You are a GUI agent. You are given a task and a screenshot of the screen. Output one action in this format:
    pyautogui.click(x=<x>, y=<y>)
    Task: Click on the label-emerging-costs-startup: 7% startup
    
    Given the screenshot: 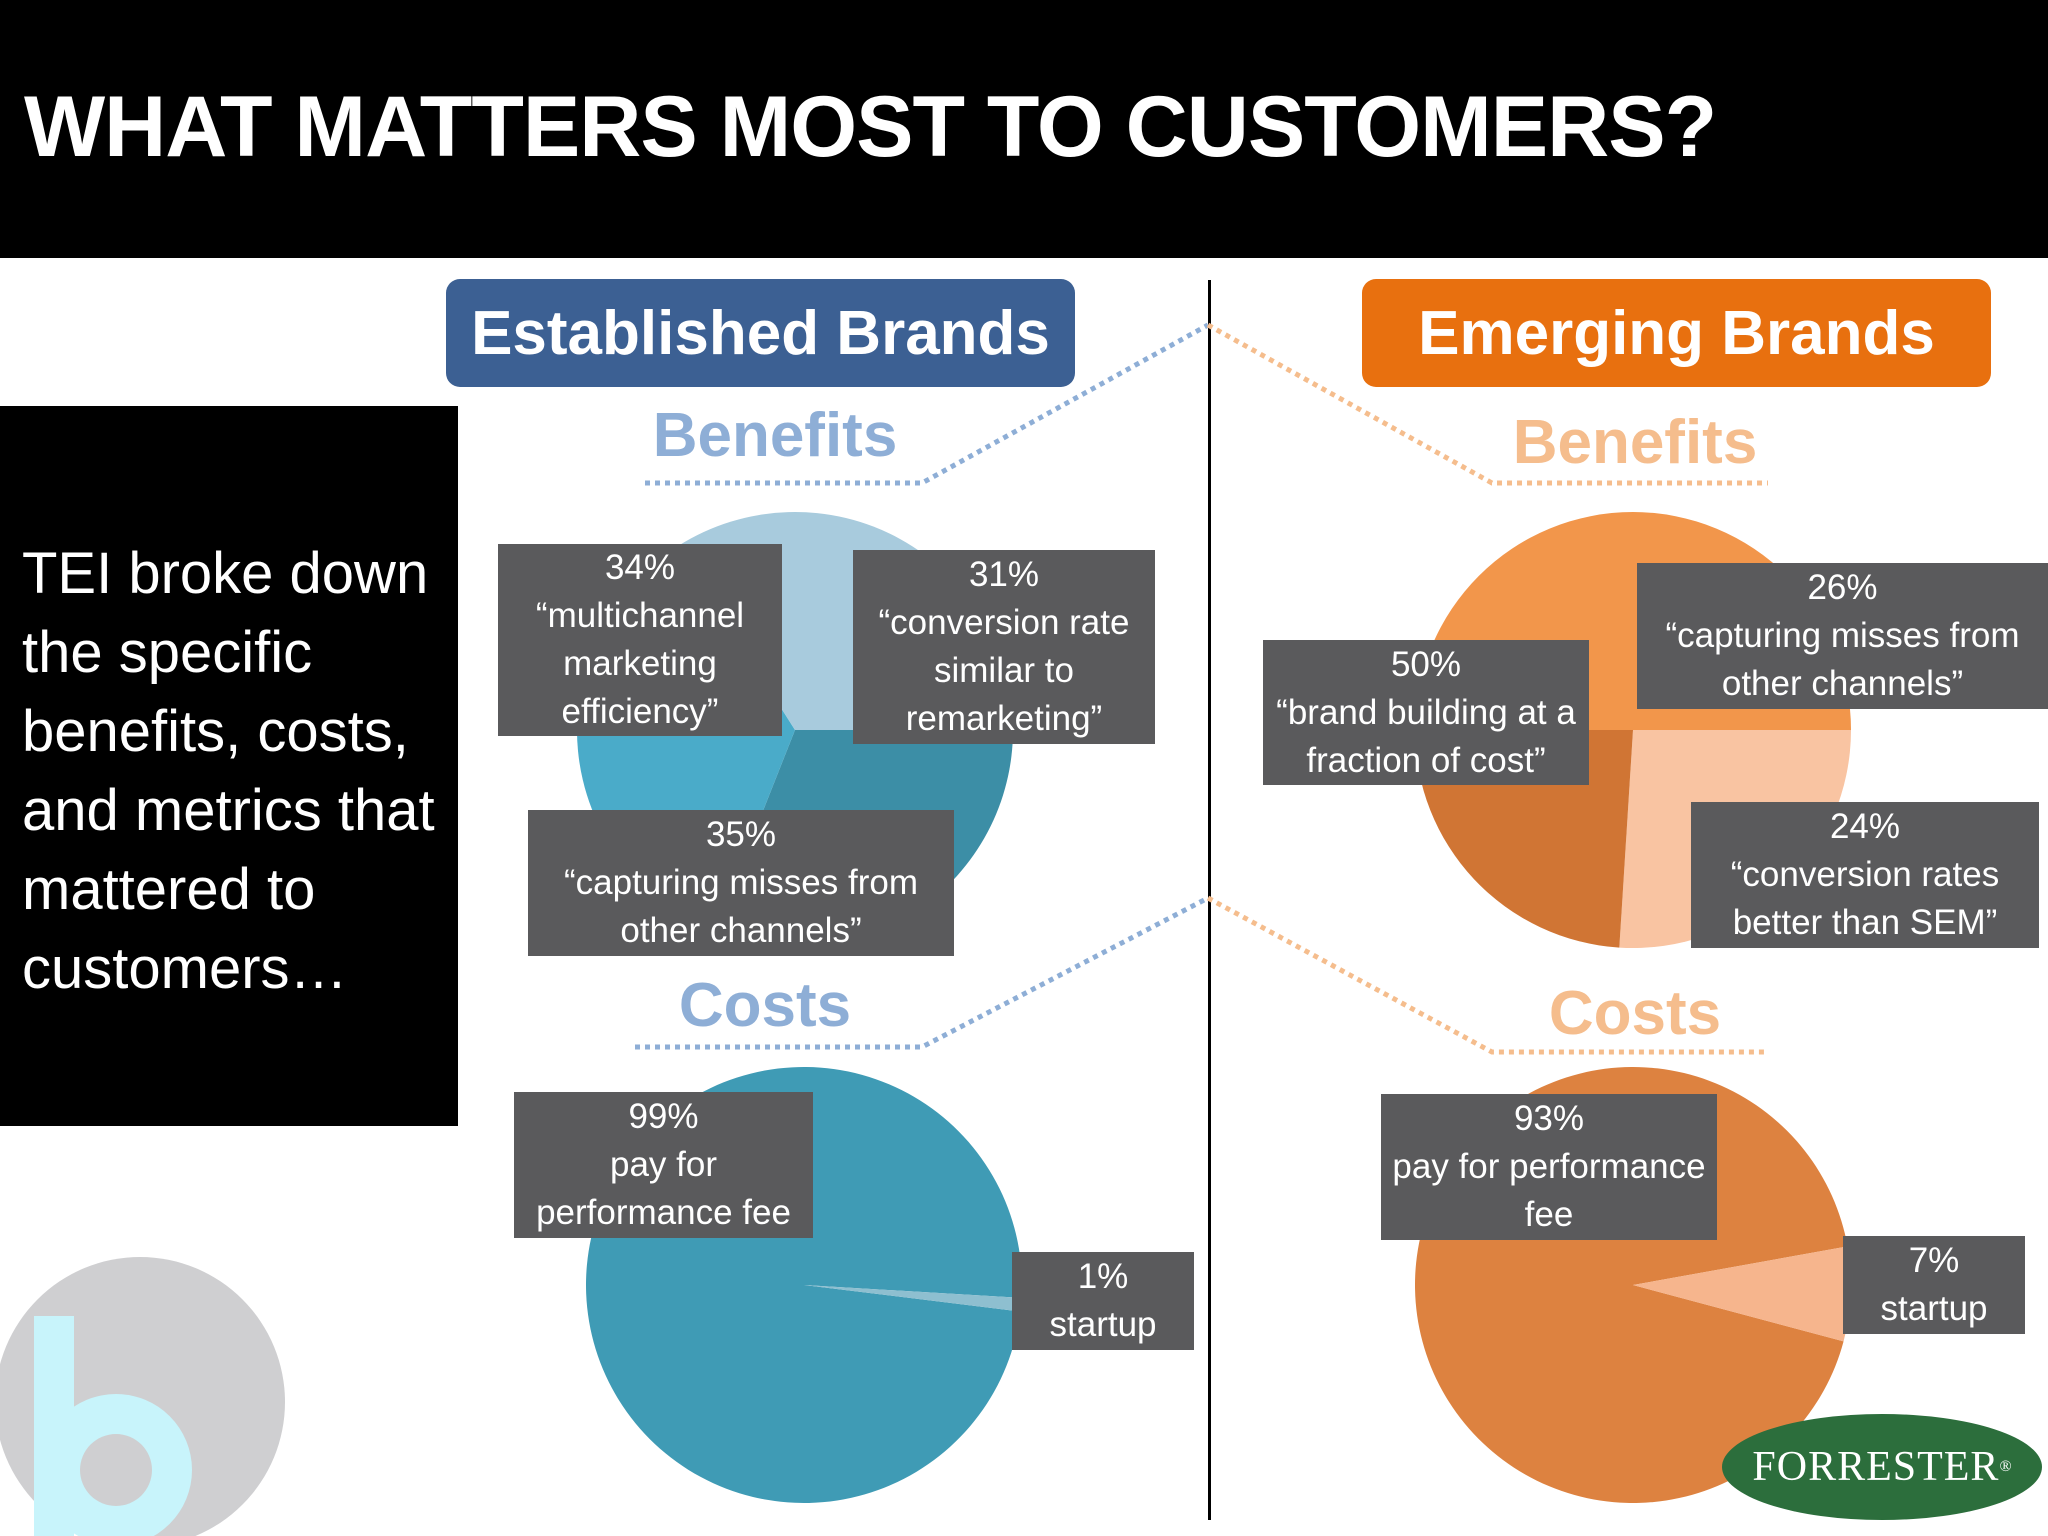 What is the action you would take?
    pyautogui.click(x=1934, y=1285)
    